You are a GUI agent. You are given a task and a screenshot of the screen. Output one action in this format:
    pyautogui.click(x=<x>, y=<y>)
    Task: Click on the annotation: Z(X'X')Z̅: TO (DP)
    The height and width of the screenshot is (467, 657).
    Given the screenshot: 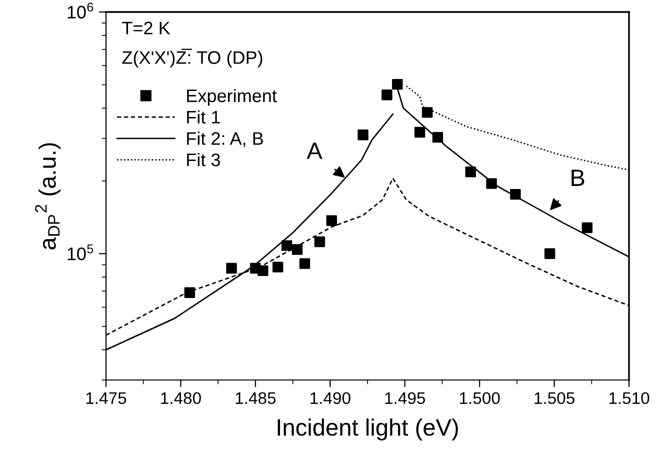 What is the action you would take?
    pyautogui.click(x=192, y=58)
    